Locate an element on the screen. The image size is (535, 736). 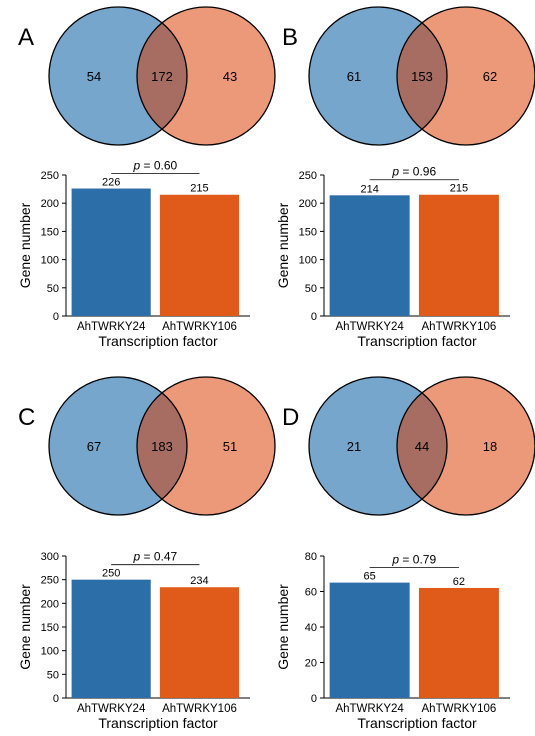
venn-diagram: 21 44 18 is located at coordinates (421, 446).